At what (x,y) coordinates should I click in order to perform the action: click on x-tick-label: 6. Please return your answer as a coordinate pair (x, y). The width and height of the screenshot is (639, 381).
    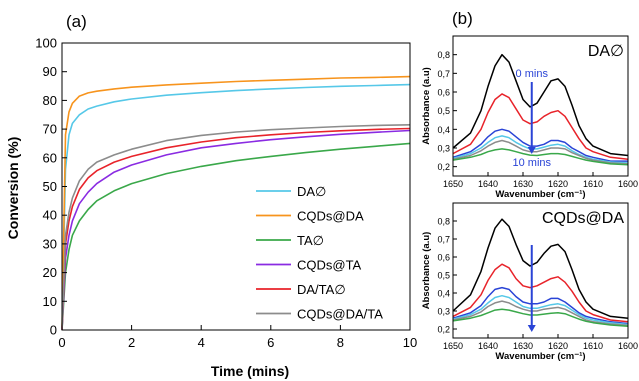
    Looking at the image, I should click on (270, 342).